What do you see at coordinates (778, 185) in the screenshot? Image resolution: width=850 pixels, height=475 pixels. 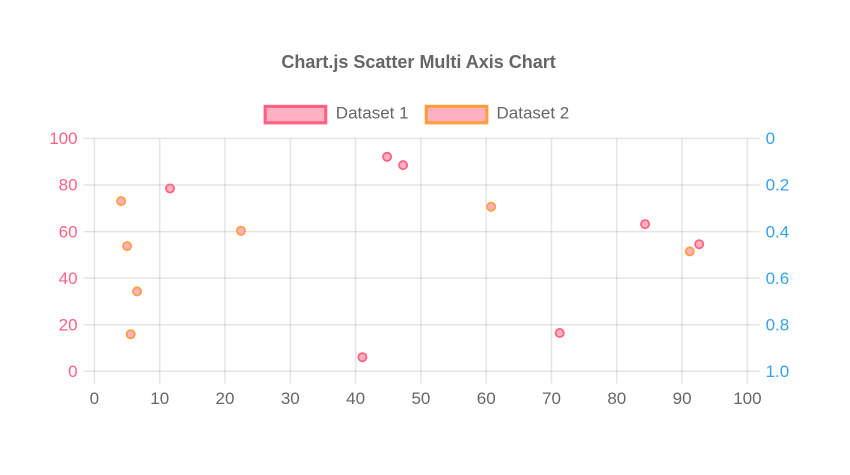 I see `svg-text: 0.2` at bounding box center [778, 185].